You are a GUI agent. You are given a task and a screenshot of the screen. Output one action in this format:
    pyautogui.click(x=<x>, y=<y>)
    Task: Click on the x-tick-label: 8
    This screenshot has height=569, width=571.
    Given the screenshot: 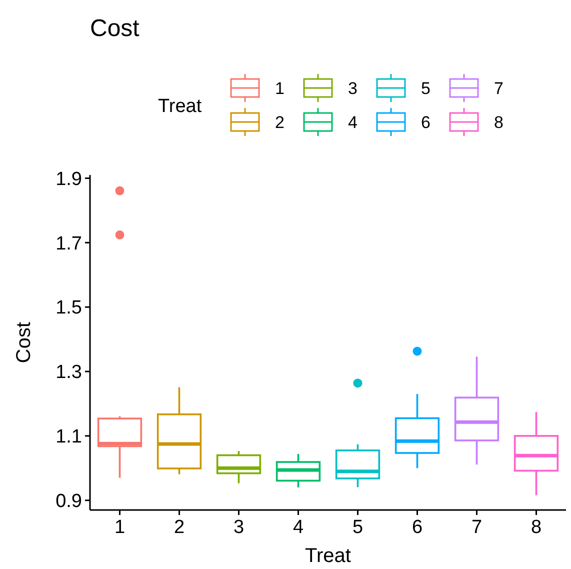 What is the action you would take?
    pyautogui.click(x=536, y=527)
    